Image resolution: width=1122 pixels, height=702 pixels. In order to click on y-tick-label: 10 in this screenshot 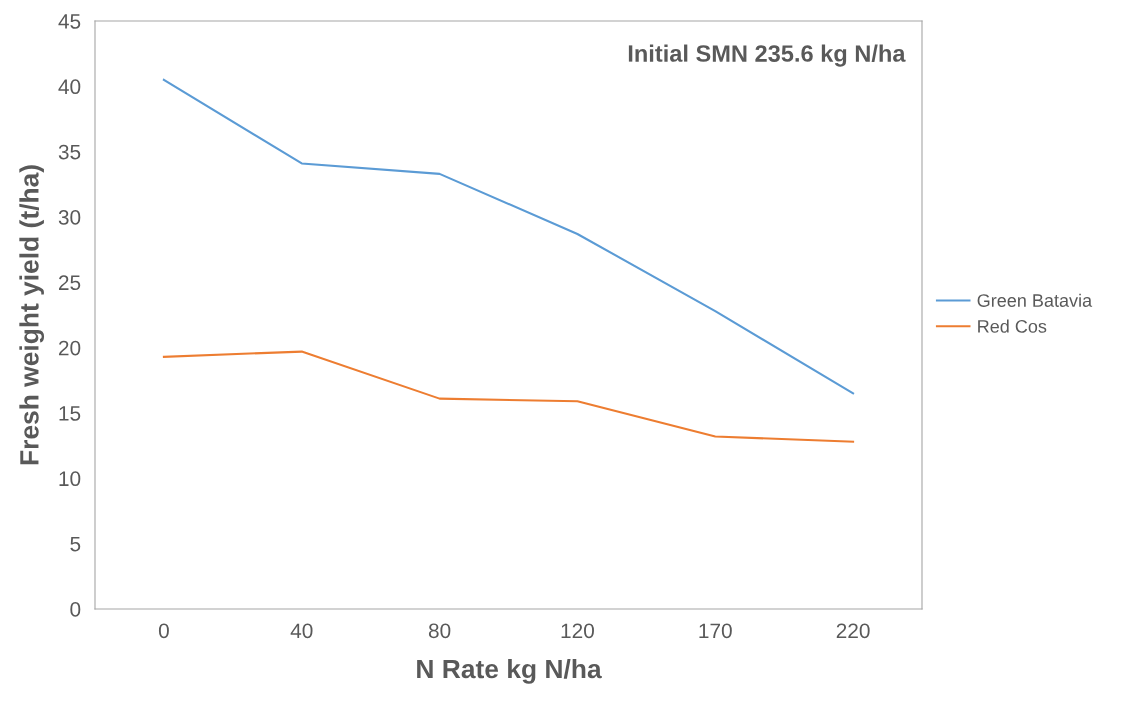, I will do `click(70, 479)`.